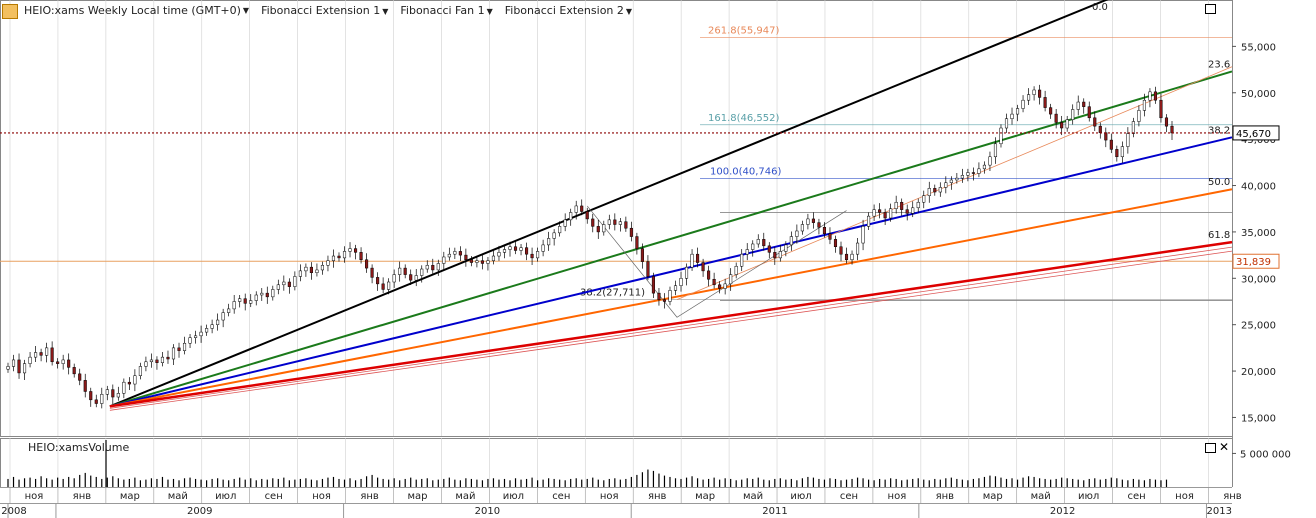 The image size is (1316, 518). What do you see at coordinates (716, 261) in the screenshot?
I see `fib-extension-zigzag` at bounding box center [716, 261].